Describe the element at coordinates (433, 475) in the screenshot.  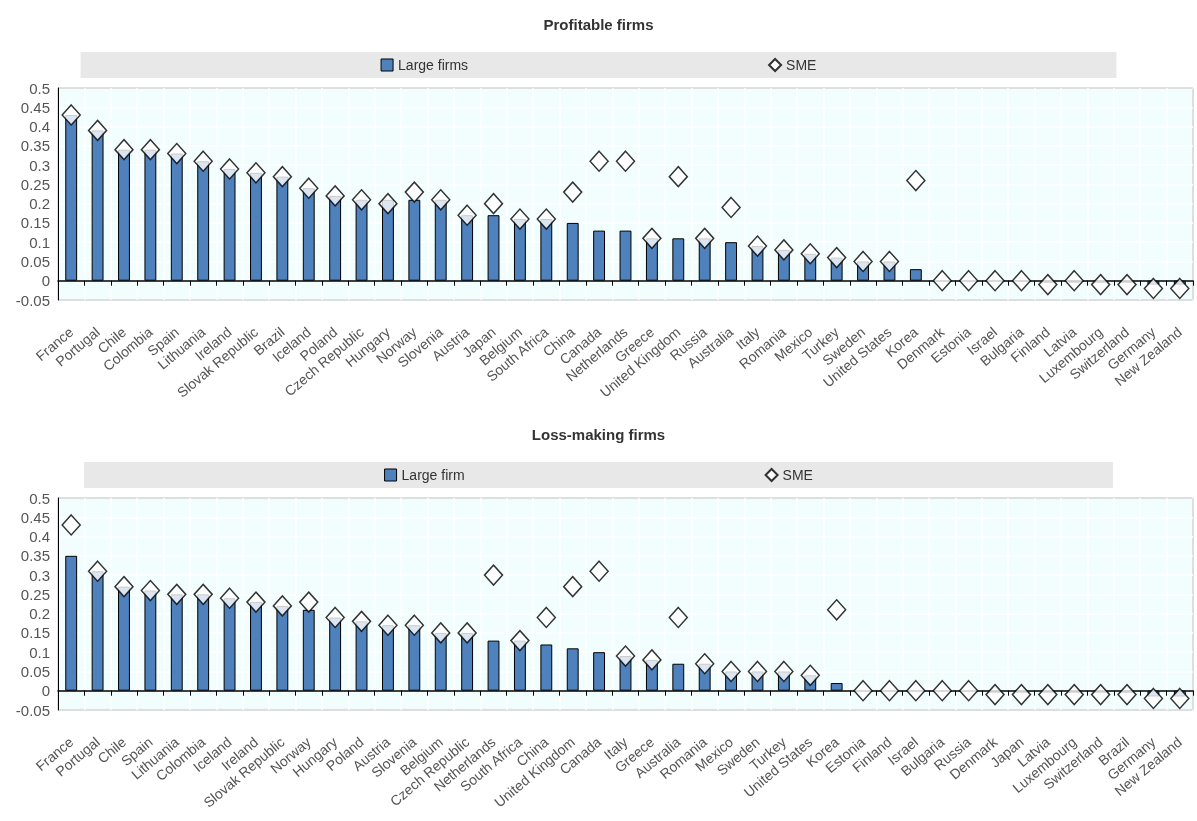
I see `legend-label: Large firm` at that location.